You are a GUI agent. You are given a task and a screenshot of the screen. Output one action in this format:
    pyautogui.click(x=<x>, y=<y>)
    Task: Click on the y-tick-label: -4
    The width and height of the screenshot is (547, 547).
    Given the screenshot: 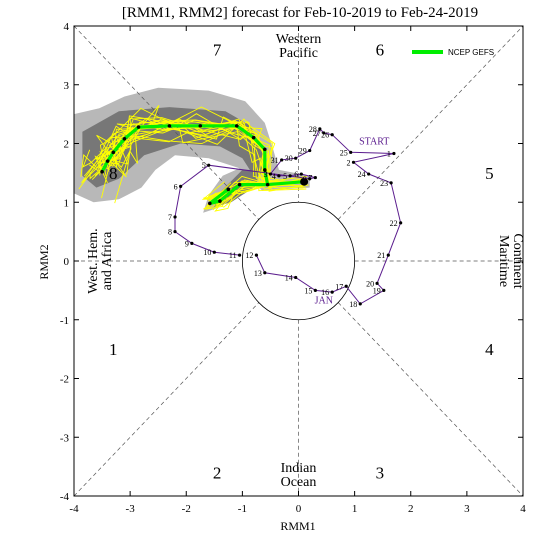 What is the action you would take?
    pyautogui.click(x=65, y=497)
    